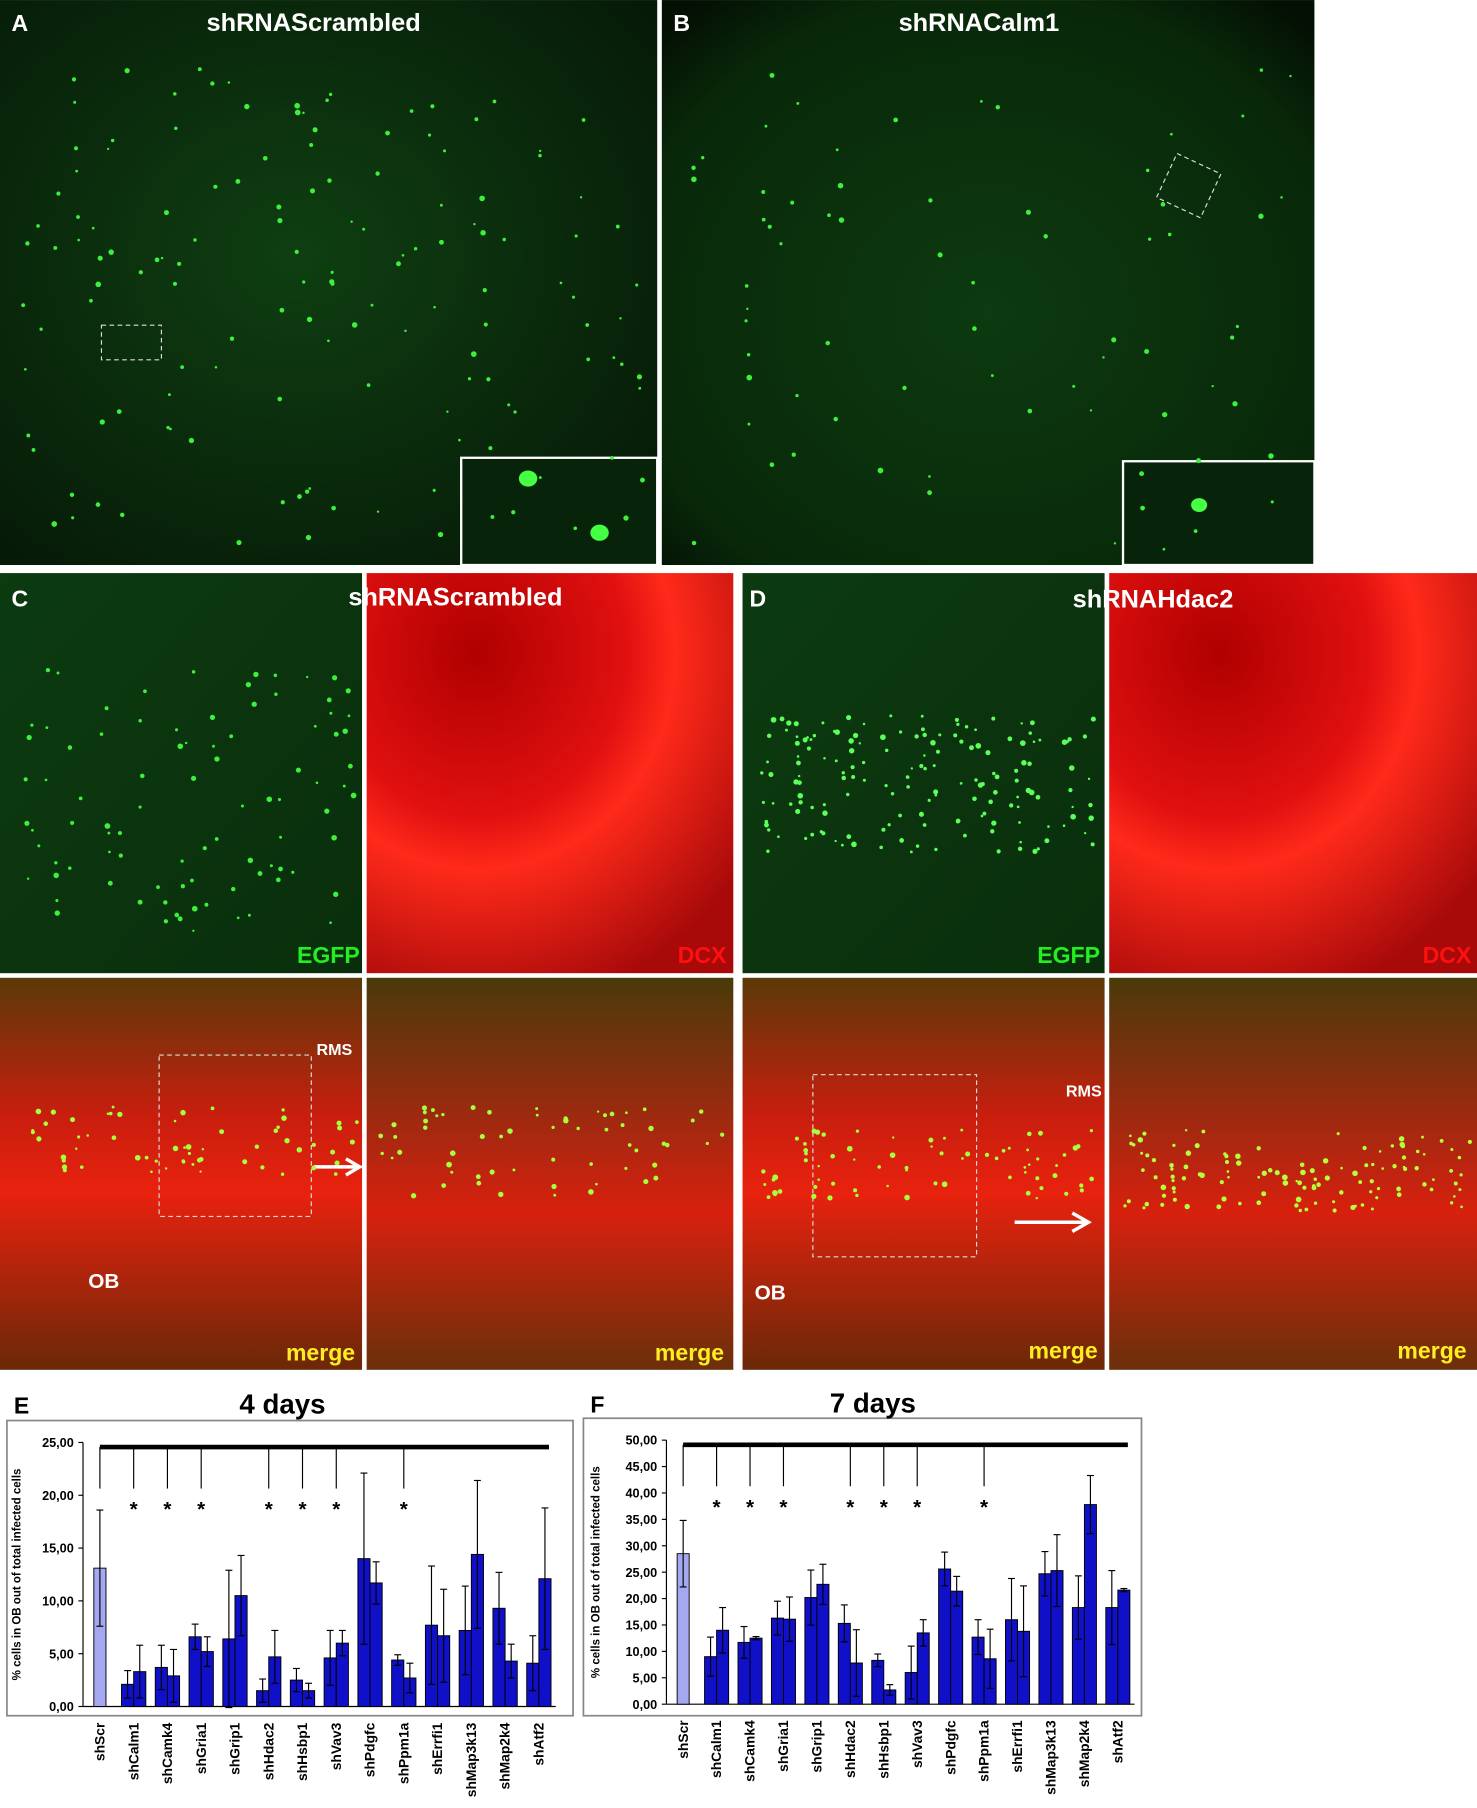 The width and height of the screenshot is (1477, 1808). Describe the element at coordinates (235, 1136) in the screenshot. I see `zoom-box` at that location.